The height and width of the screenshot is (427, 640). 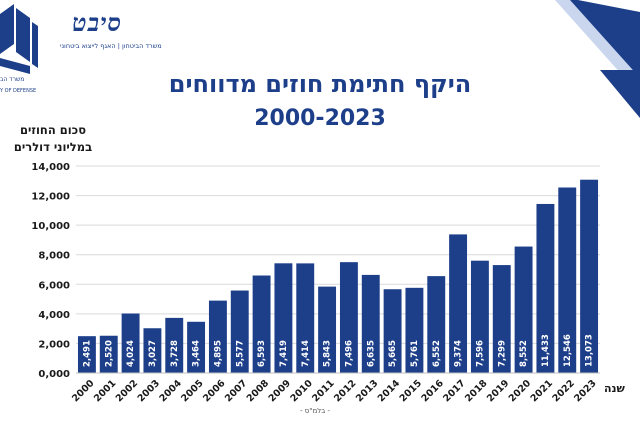 What do you see at coordinates (306, 353) in the screenshot?
I see `data-label: 7,414` at bounding box center [306, 353].